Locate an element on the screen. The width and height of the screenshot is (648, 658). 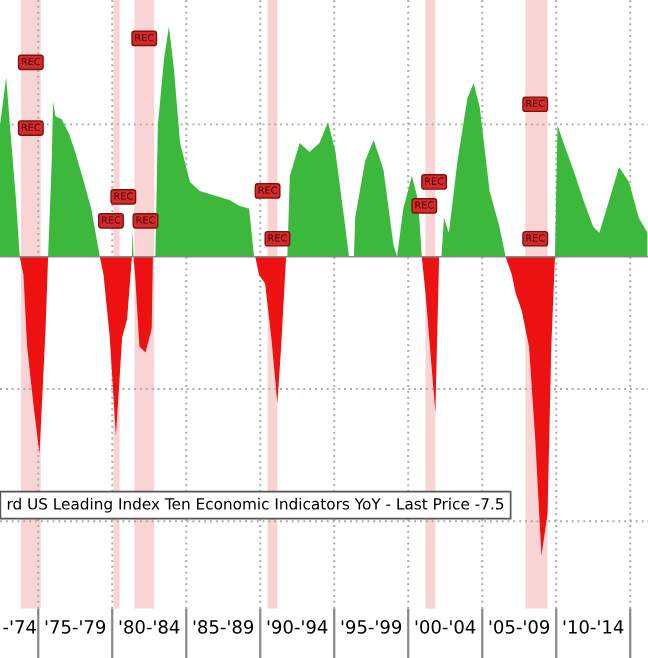
x-tick-label: '90-'94 is located at coordinates (297, 627).